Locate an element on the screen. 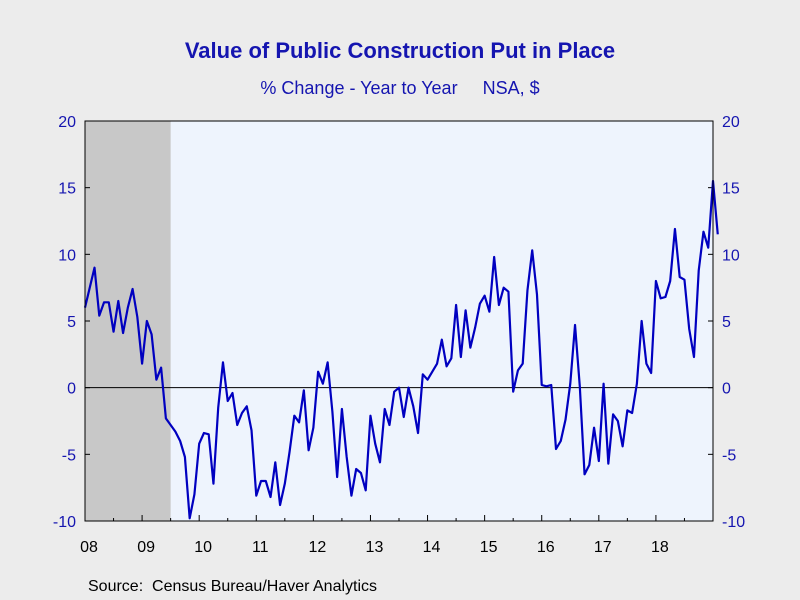 This screenshot has height=600, width=800. recession-shading is located at coordinates (128, 321).